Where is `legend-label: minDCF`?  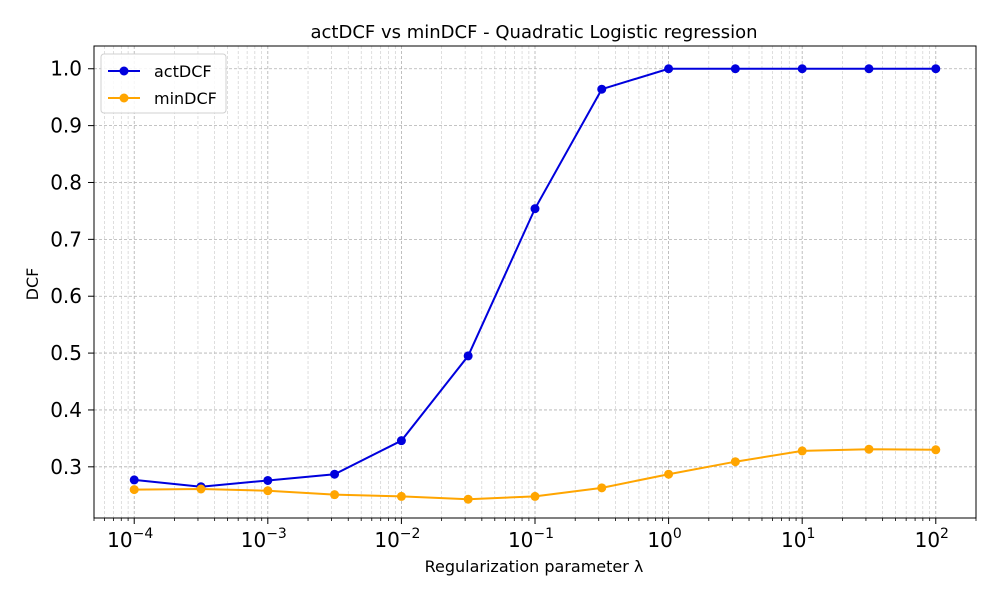
legend-label: minDCF is located at coordinates (185, 98).